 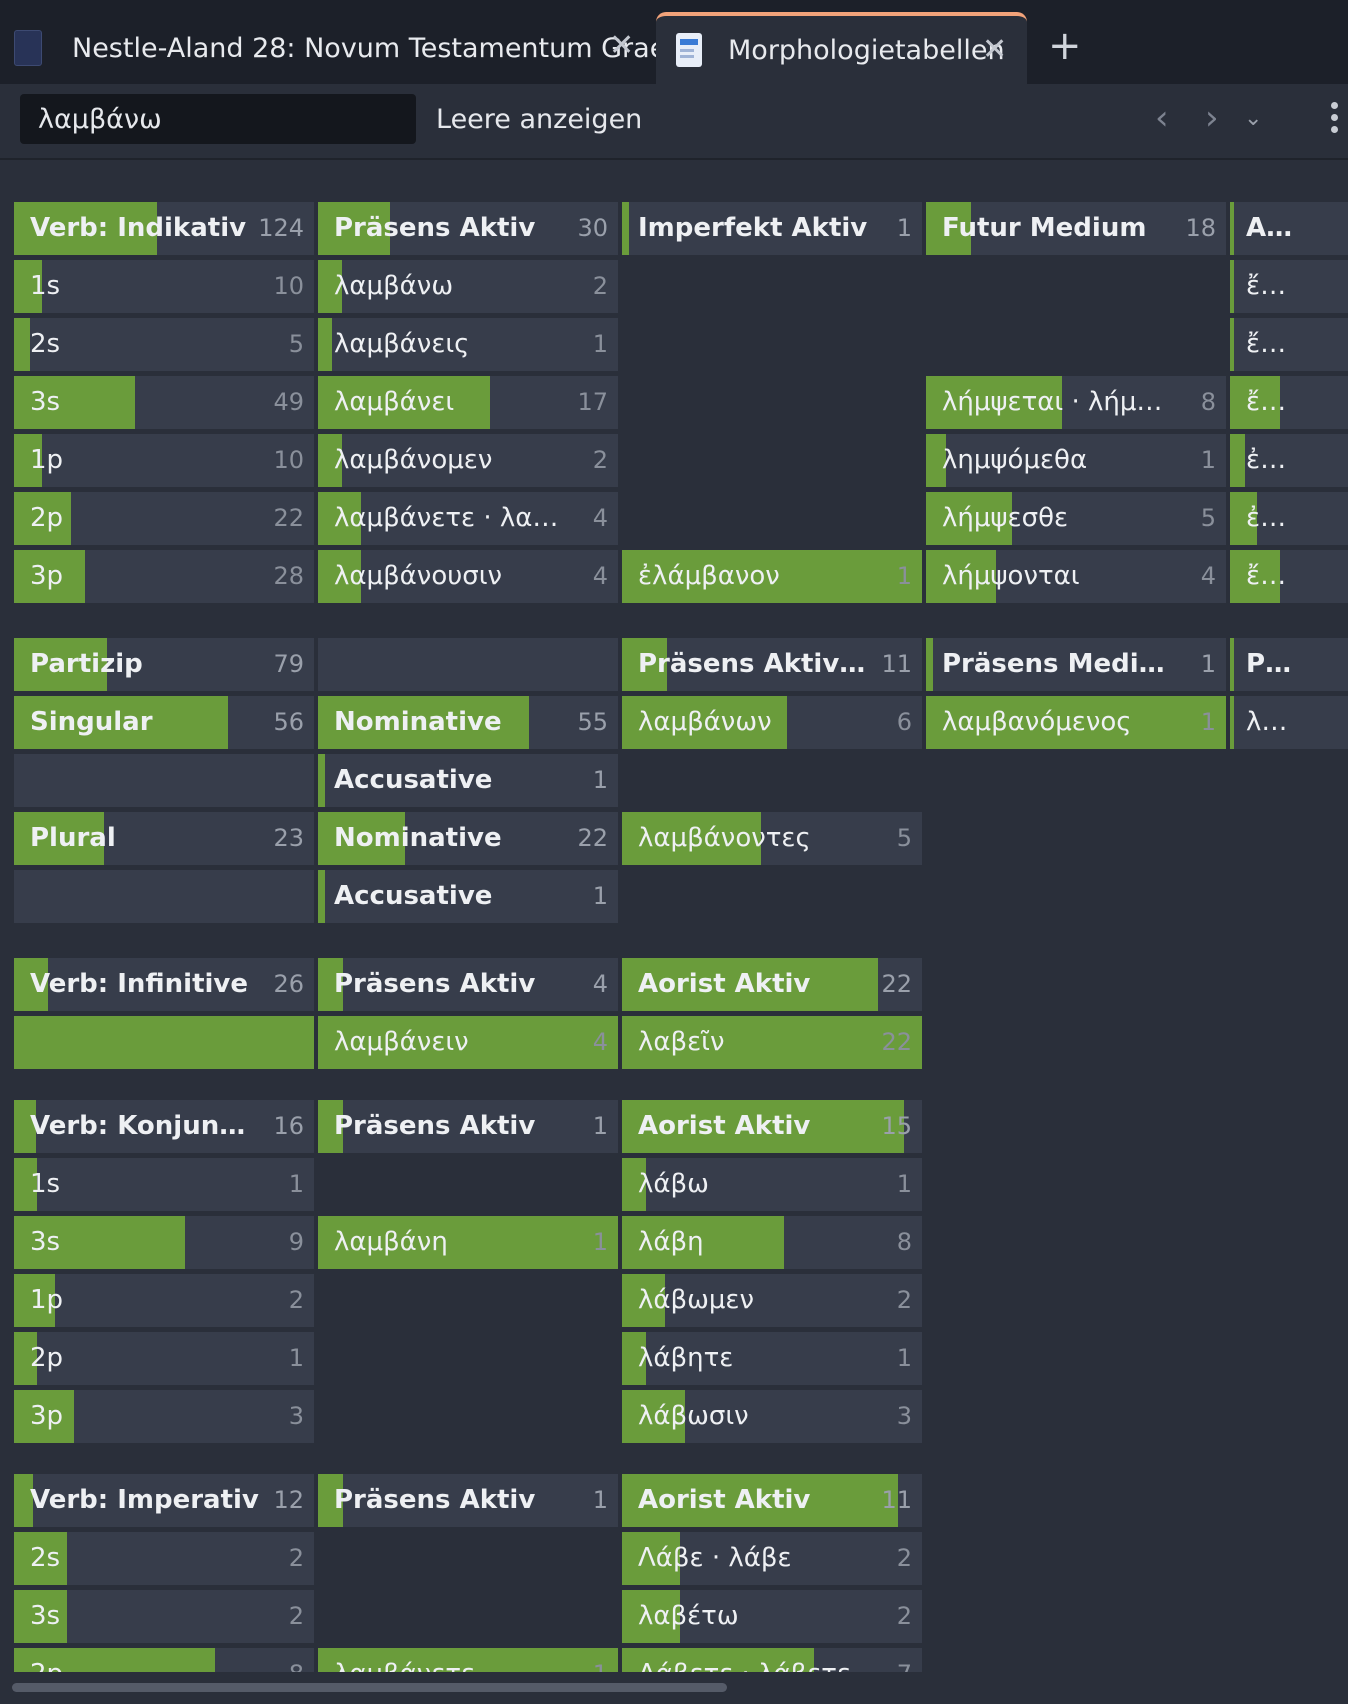 What do you see at coordinates (164, 576) in the screenshot?
I see `form-cell: 3p 28` at bounding box center [164, 576].